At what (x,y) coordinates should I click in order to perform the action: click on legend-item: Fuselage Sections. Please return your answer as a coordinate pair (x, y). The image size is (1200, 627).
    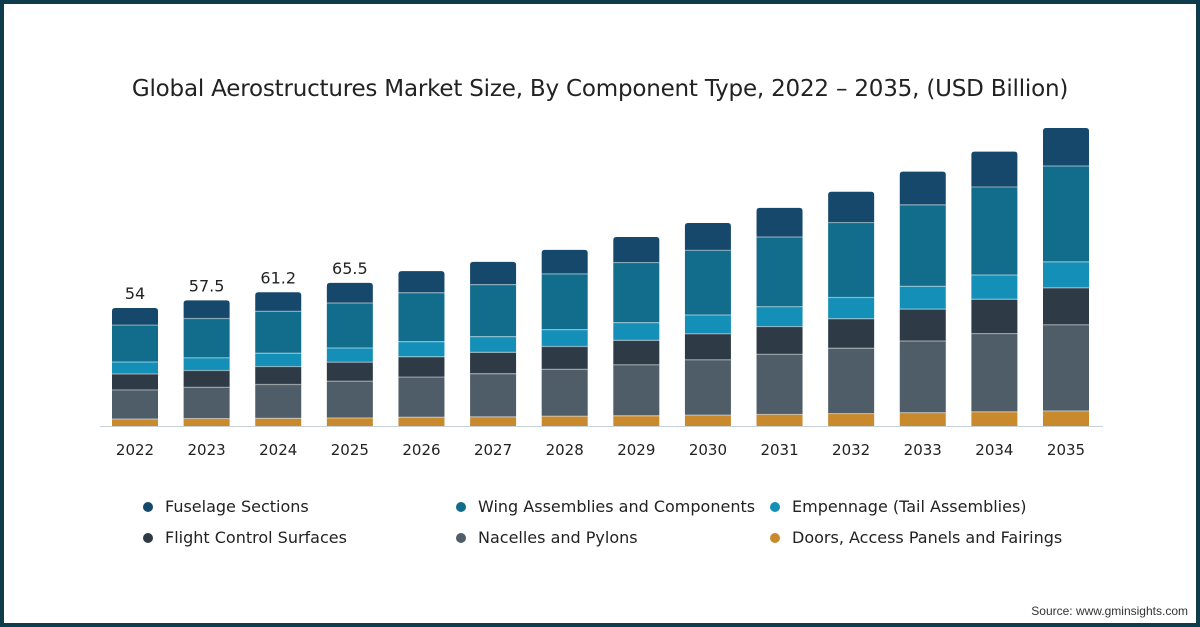
    Looking at the image, I should click on (226, 506).